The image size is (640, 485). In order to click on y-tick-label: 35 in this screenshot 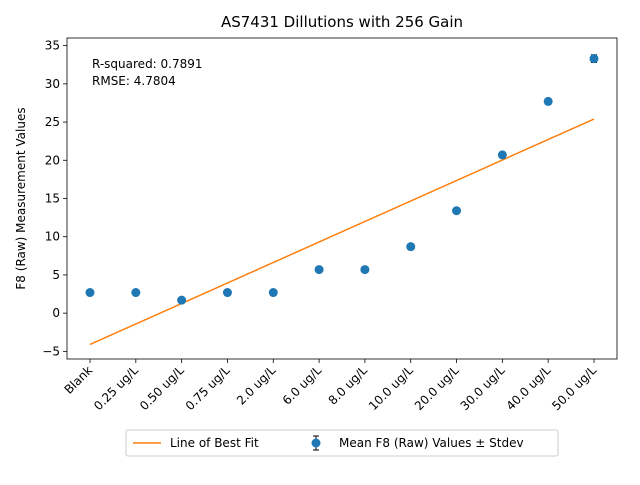, I will do `click(52, 46)`.